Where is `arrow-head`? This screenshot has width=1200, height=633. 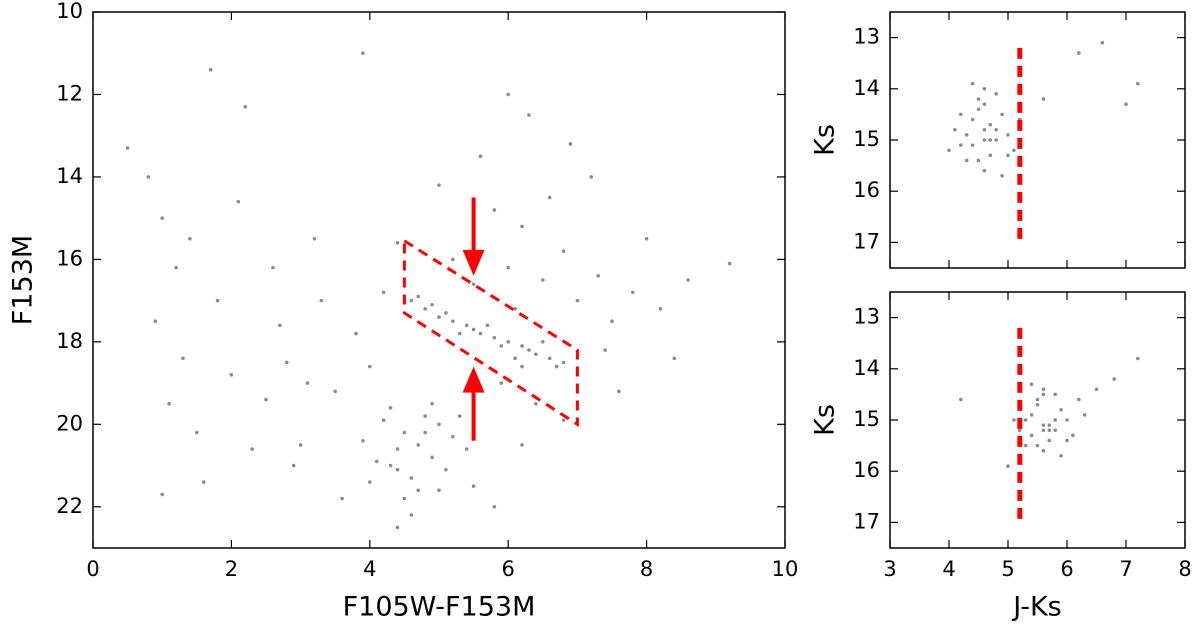 arrow-head is located at coordinates (473, 262).